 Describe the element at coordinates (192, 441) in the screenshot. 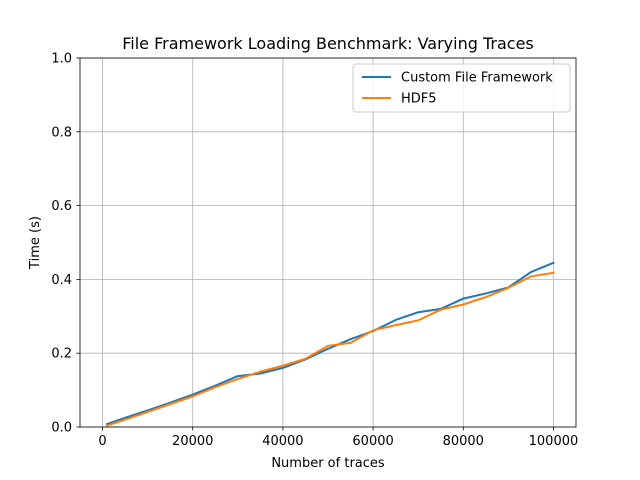

I see `x-tick-label: 20000` at that location.